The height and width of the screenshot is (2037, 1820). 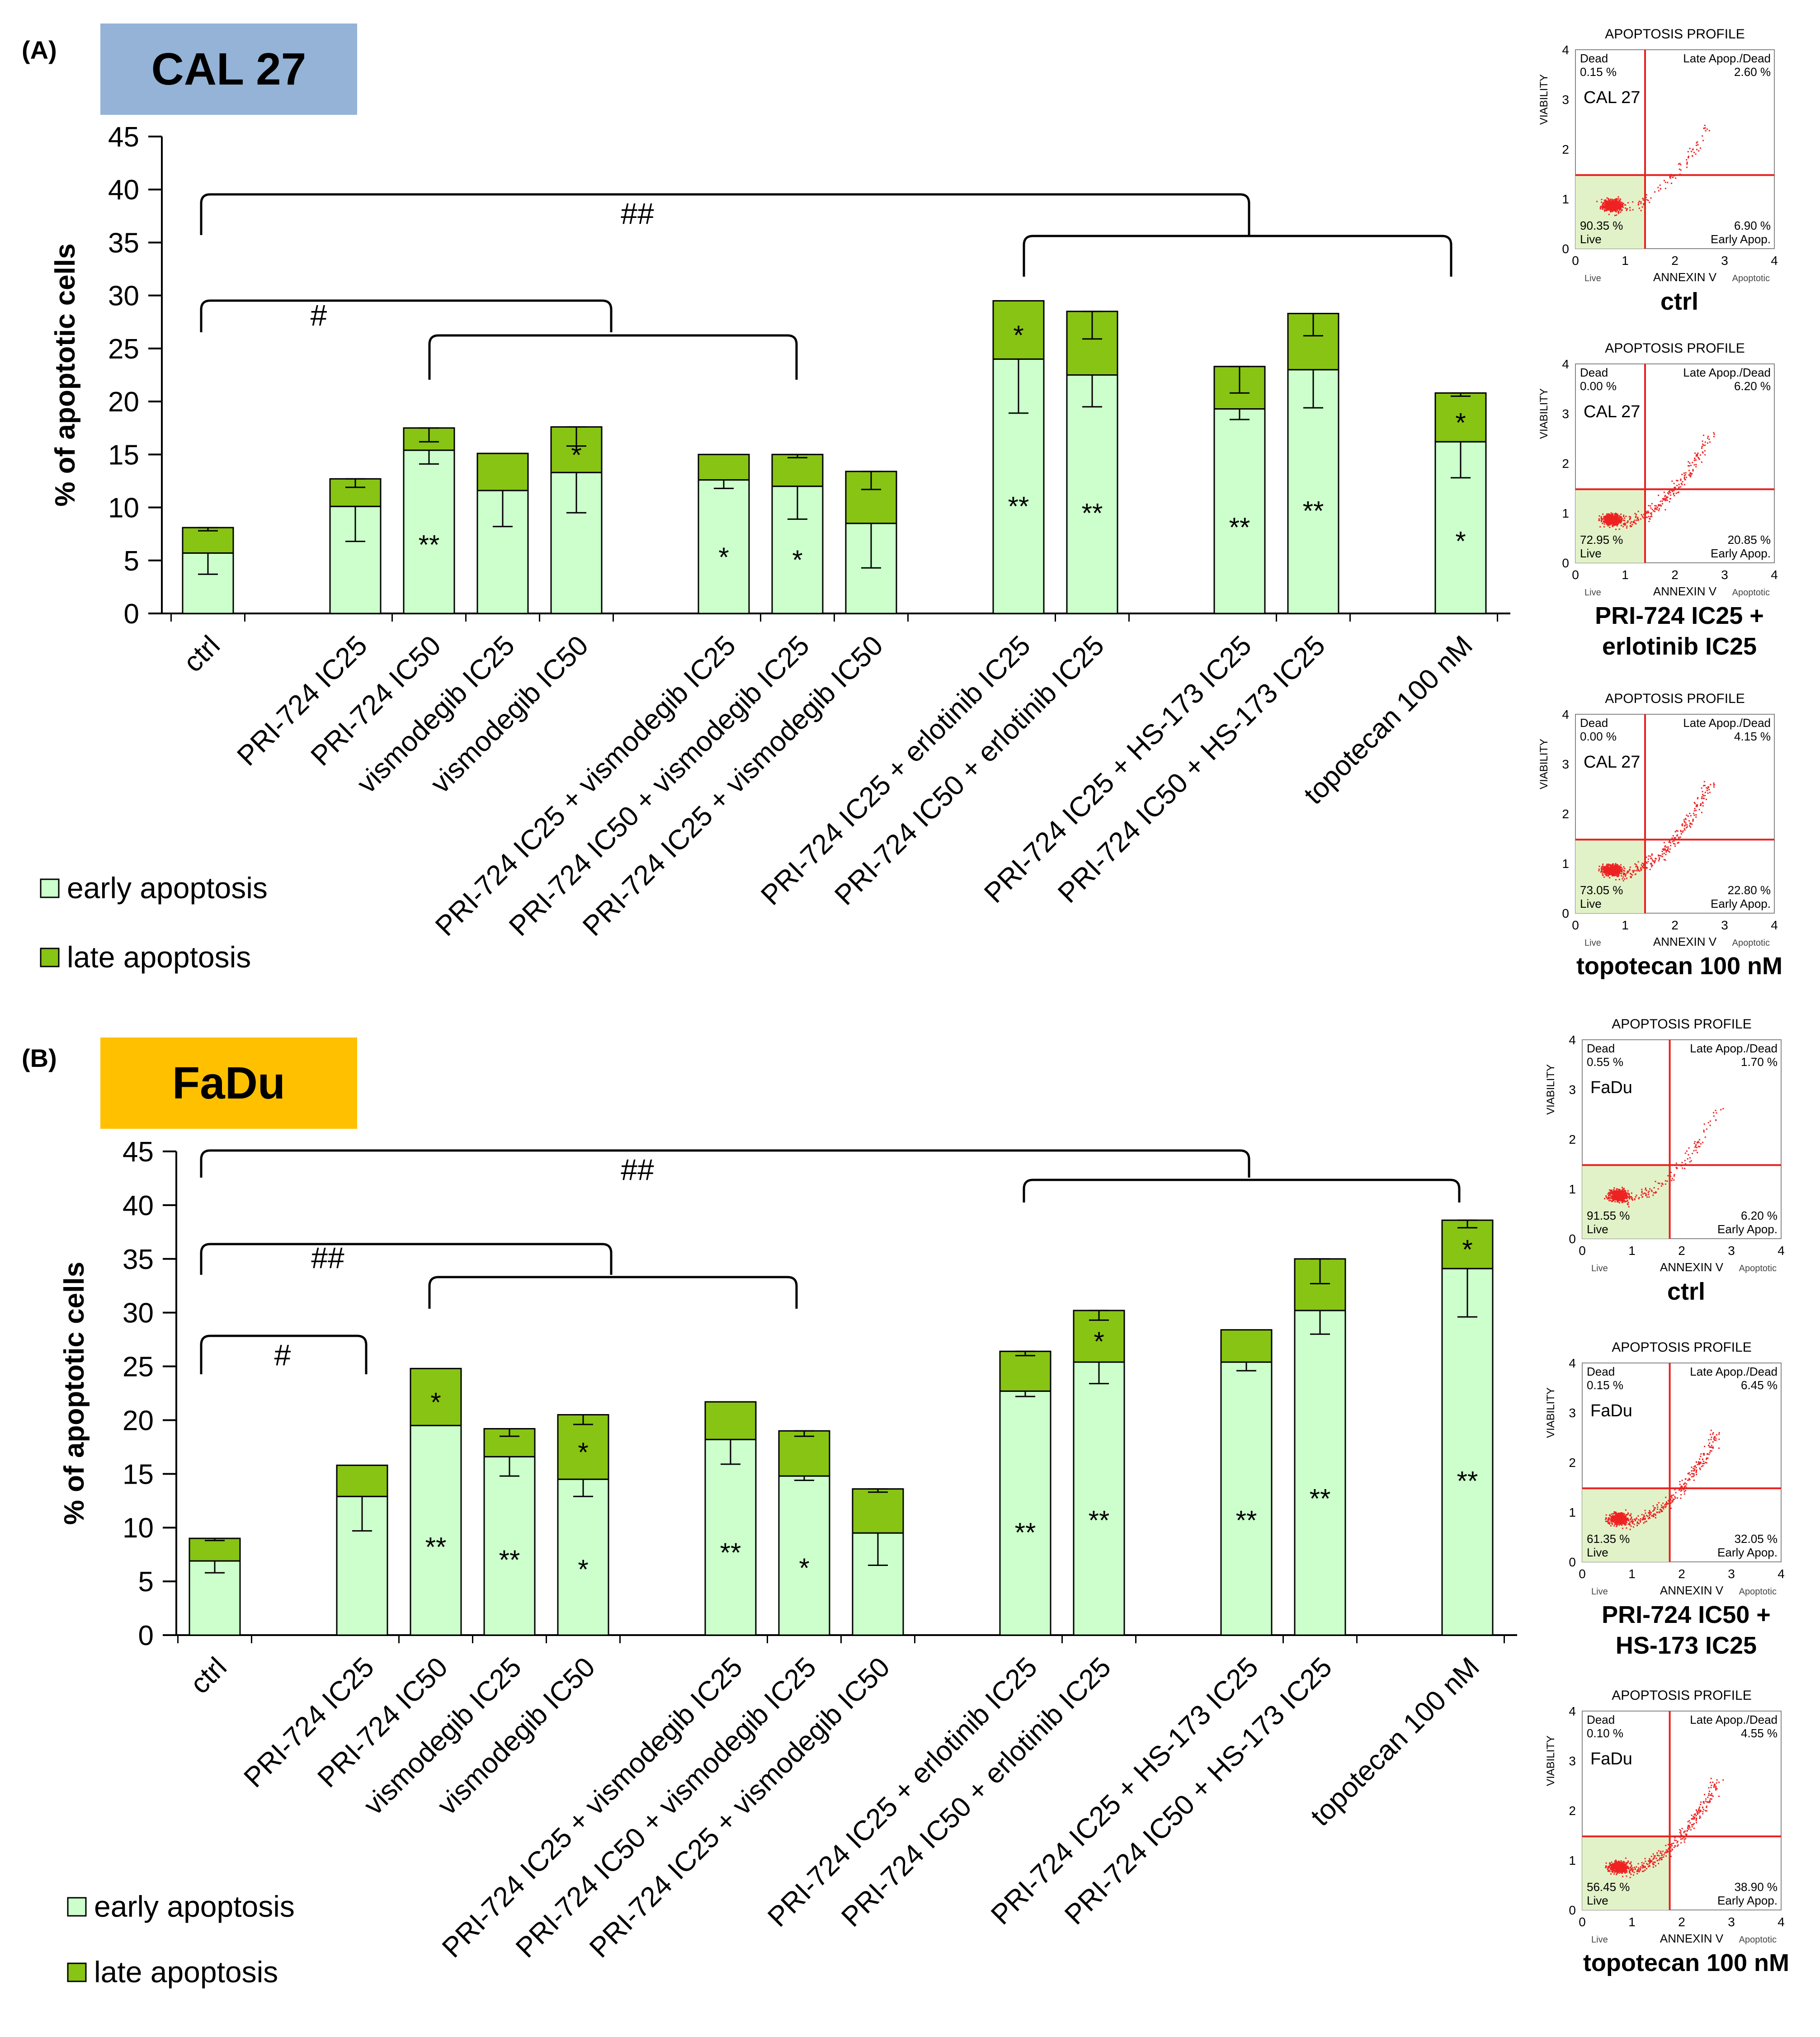 I want to click on flow-x-axis-title: ANNEXIN V, so click(x=1692, y=1939).